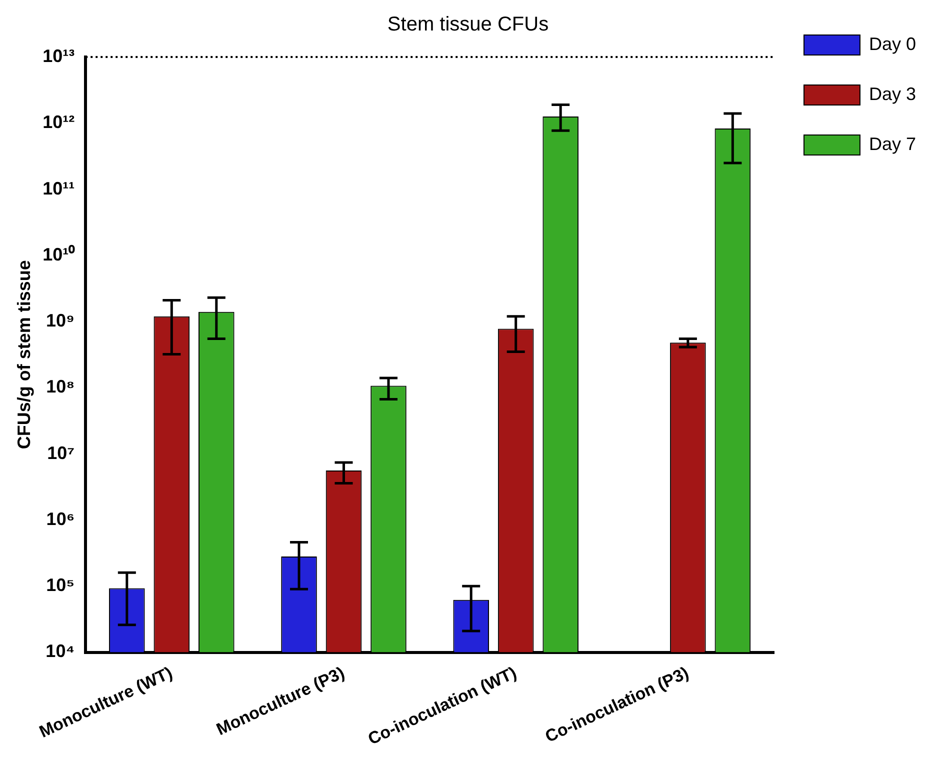 This screenshot has height=758, width=936. Describe the element at coordinates (892, 144) in the screenshot. I see `legend-label: Day 7` at that location.